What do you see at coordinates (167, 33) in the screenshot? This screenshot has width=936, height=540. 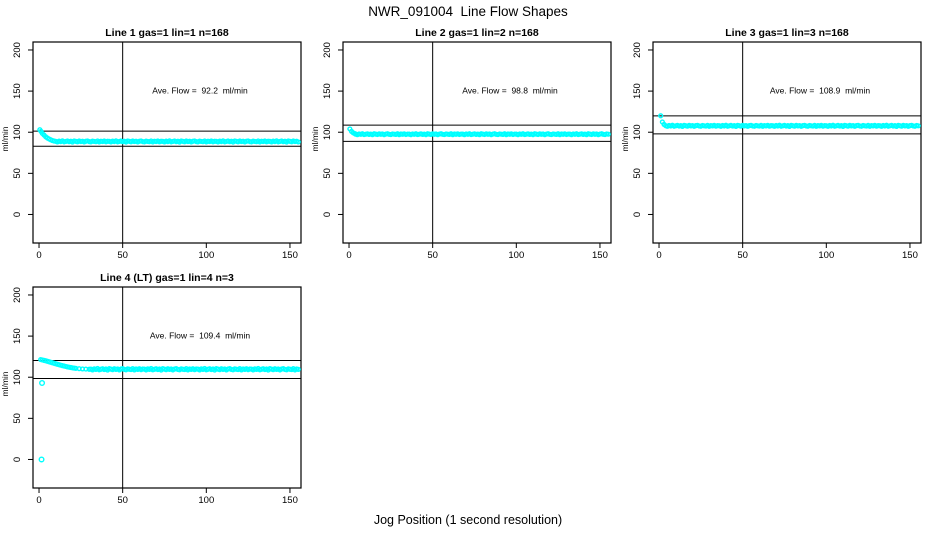 I see `panel-title: Line 1 gas=1 lin=1 n=168` at bounding box center [167, 33].